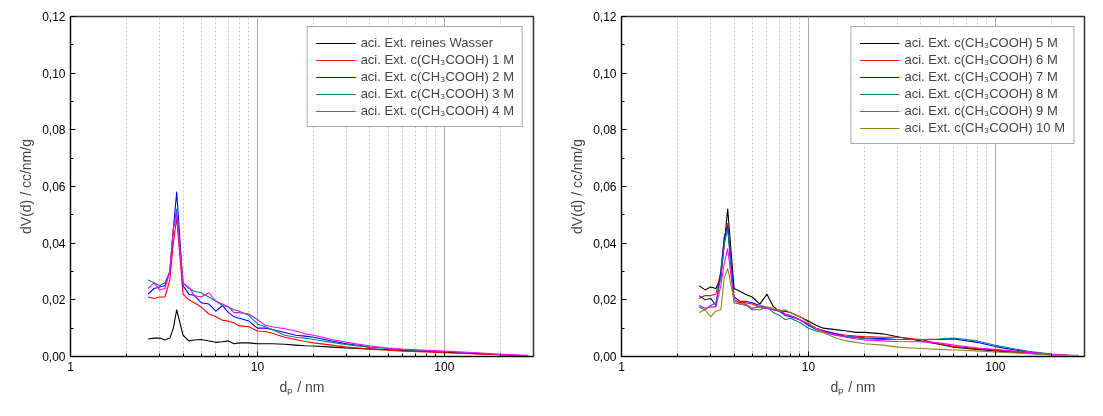 The width and height of the screenshot is (1103, 416). What do you see at coordinates (984, 127) in the screenshot?
I see `legend-label: aci. Ext. c(CH₃COOH) 10 M` at bounding box center [984, 127].